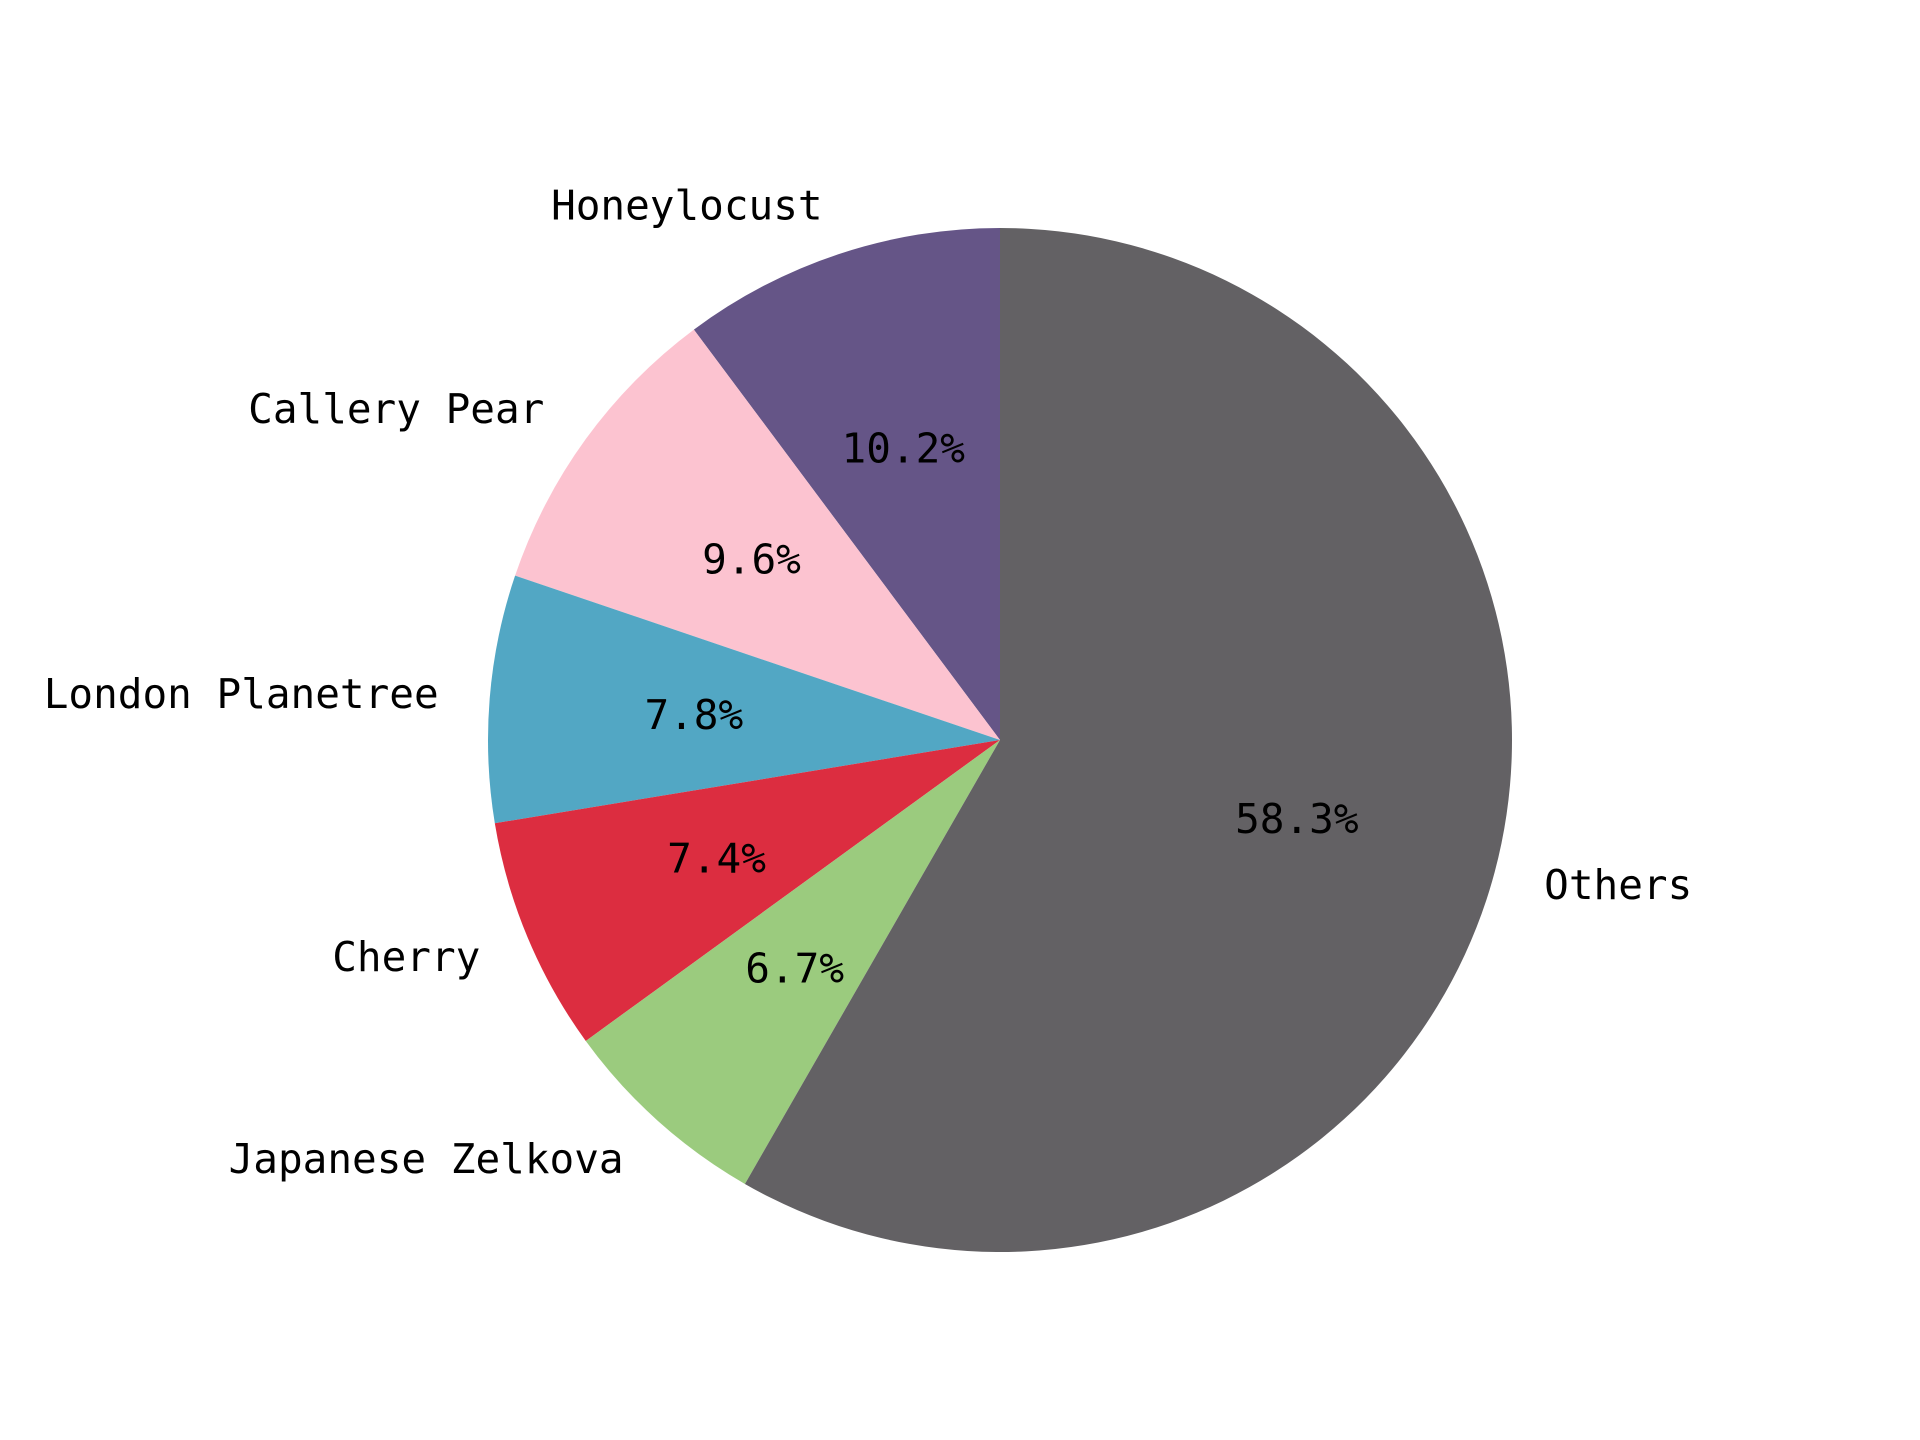 The image size is (1920, 1440). I want to click on percent-label-honeylocust: 10.2%, so click(904, 448).